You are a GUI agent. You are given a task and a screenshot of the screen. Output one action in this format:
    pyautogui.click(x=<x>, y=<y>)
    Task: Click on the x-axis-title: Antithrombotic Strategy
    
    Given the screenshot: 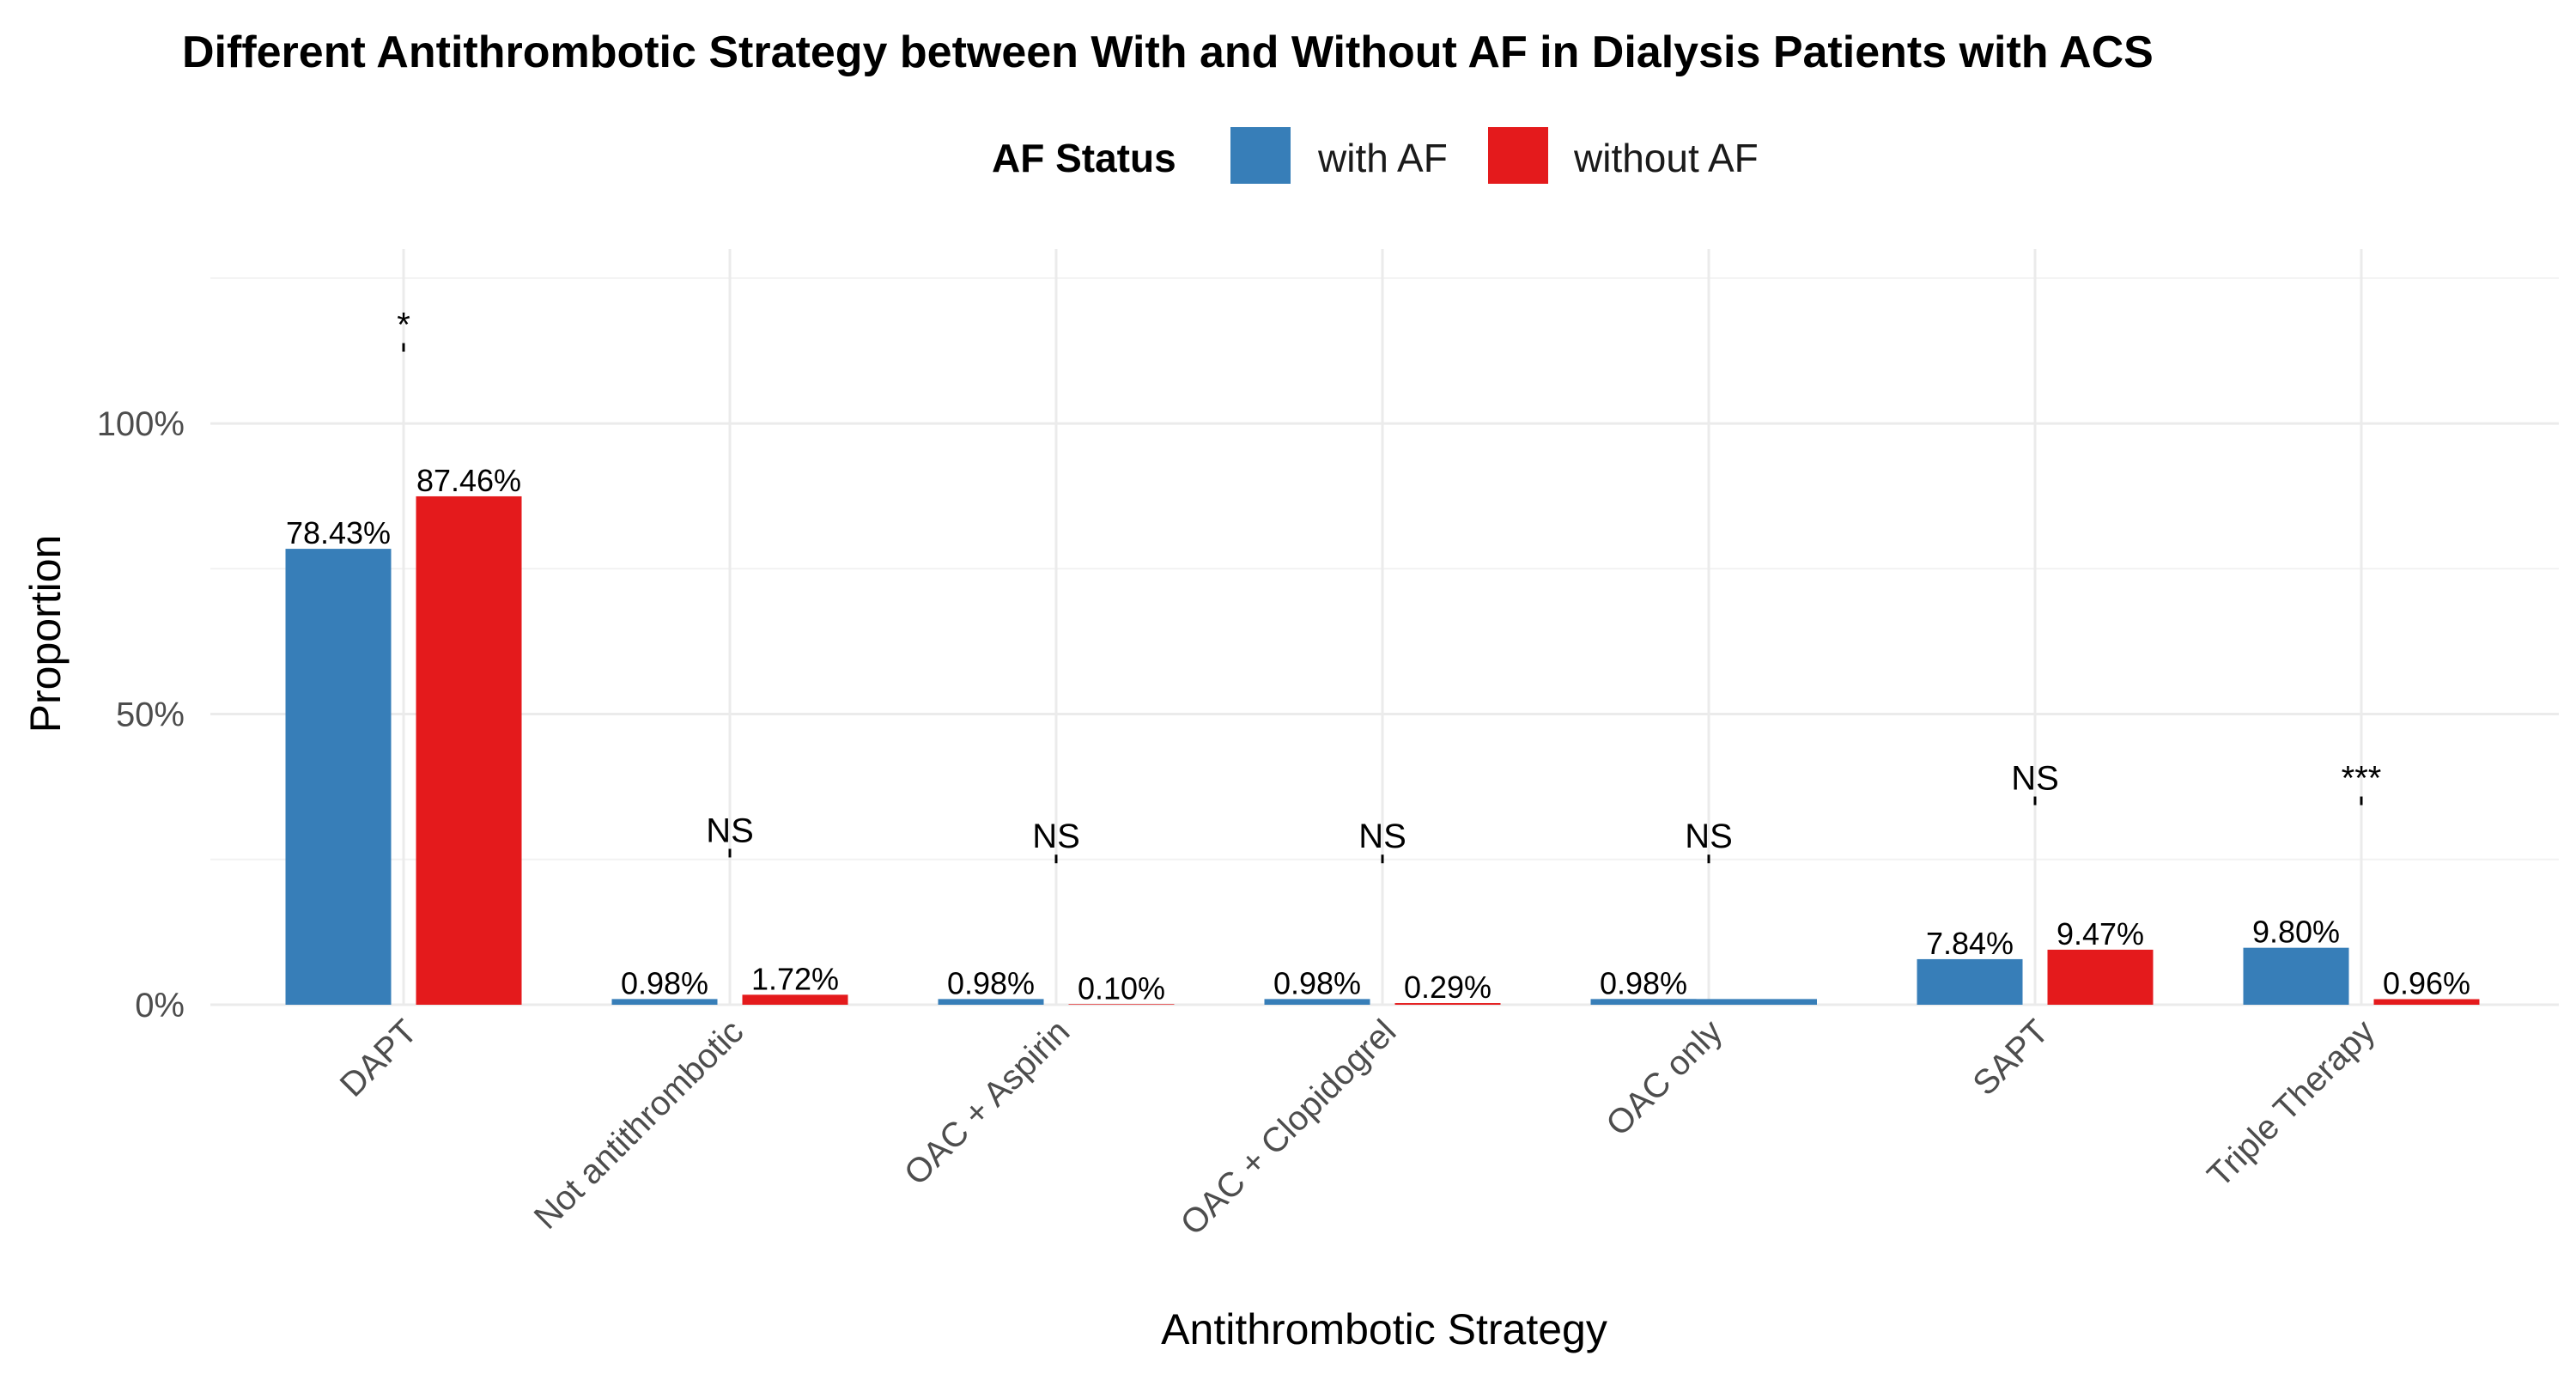 What is the action you would take?
    pyautogui.click(x=1384, y=1329)
    